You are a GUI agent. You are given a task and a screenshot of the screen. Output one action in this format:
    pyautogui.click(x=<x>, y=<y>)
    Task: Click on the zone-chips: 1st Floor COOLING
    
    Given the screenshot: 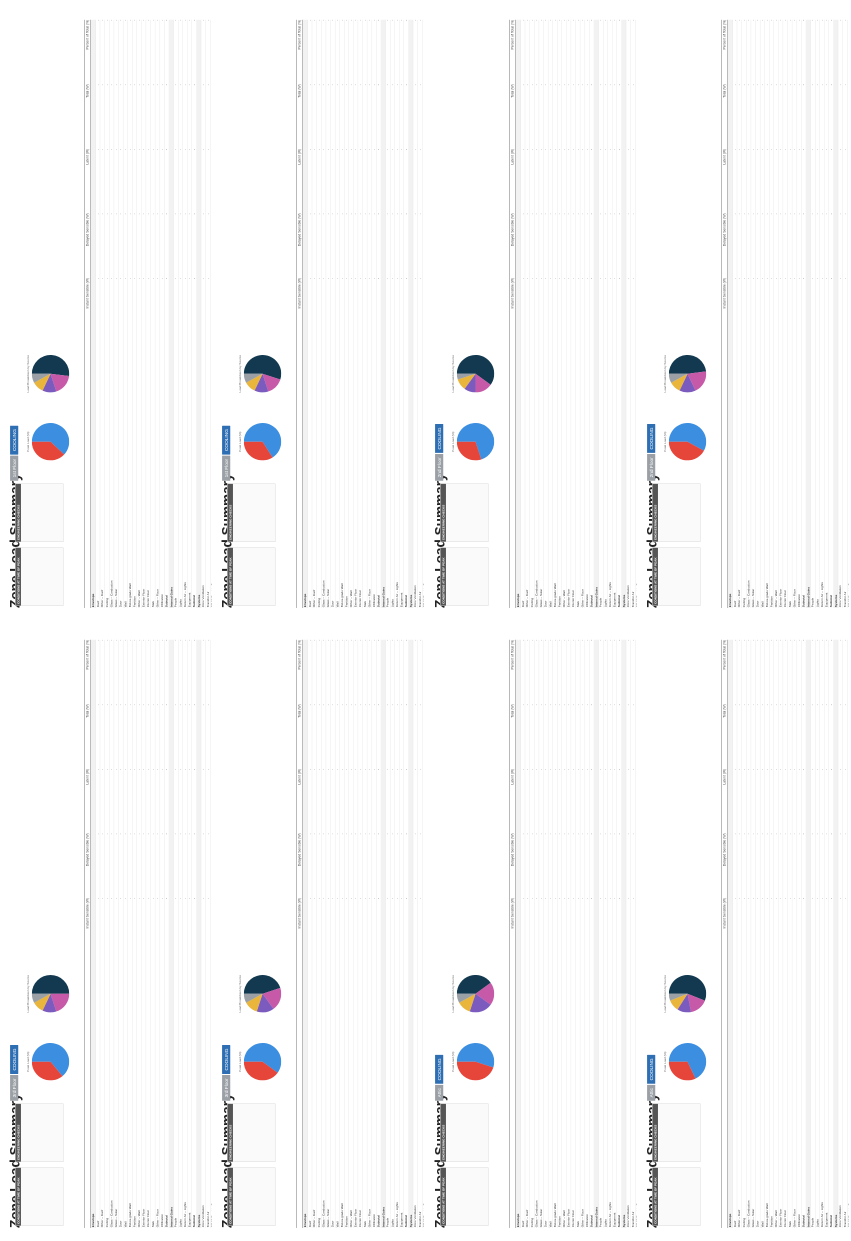 What is the action you would take?
    pyautogui.click(x=14, y=453)
    